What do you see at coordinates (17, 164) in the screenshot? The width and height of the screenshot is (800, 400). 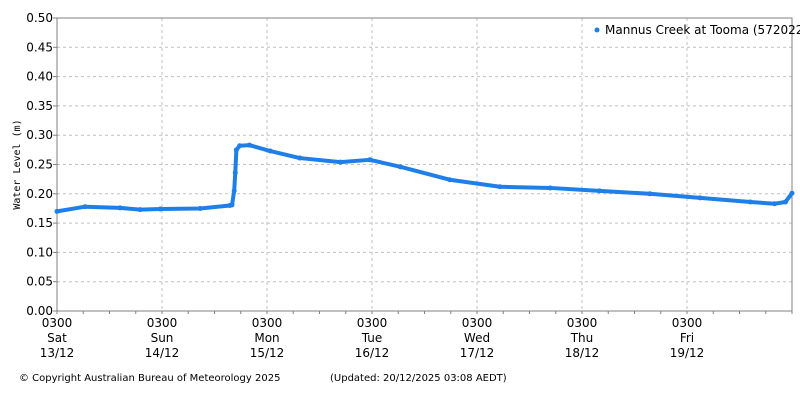 I see `y-axis-label: Water Level (m)` at bounding box center [17, 164].